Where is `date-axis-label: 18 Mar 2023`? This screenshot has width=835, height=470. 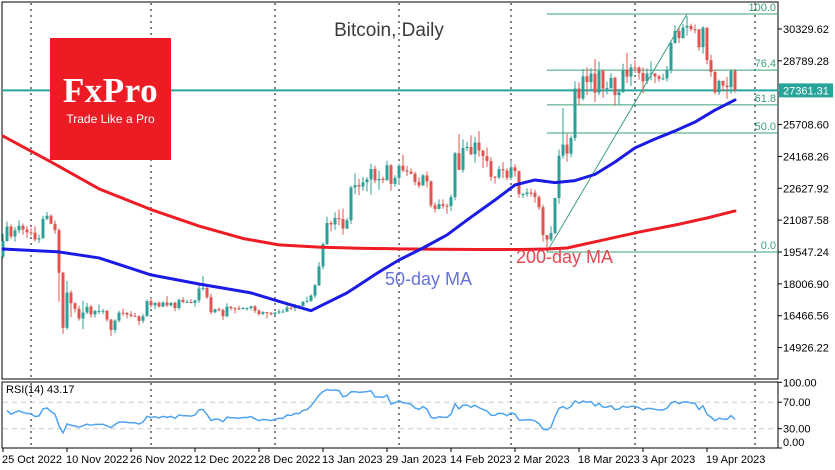
date-axis-label: 18 Mar 2023 is located at coordinates (609, 460).